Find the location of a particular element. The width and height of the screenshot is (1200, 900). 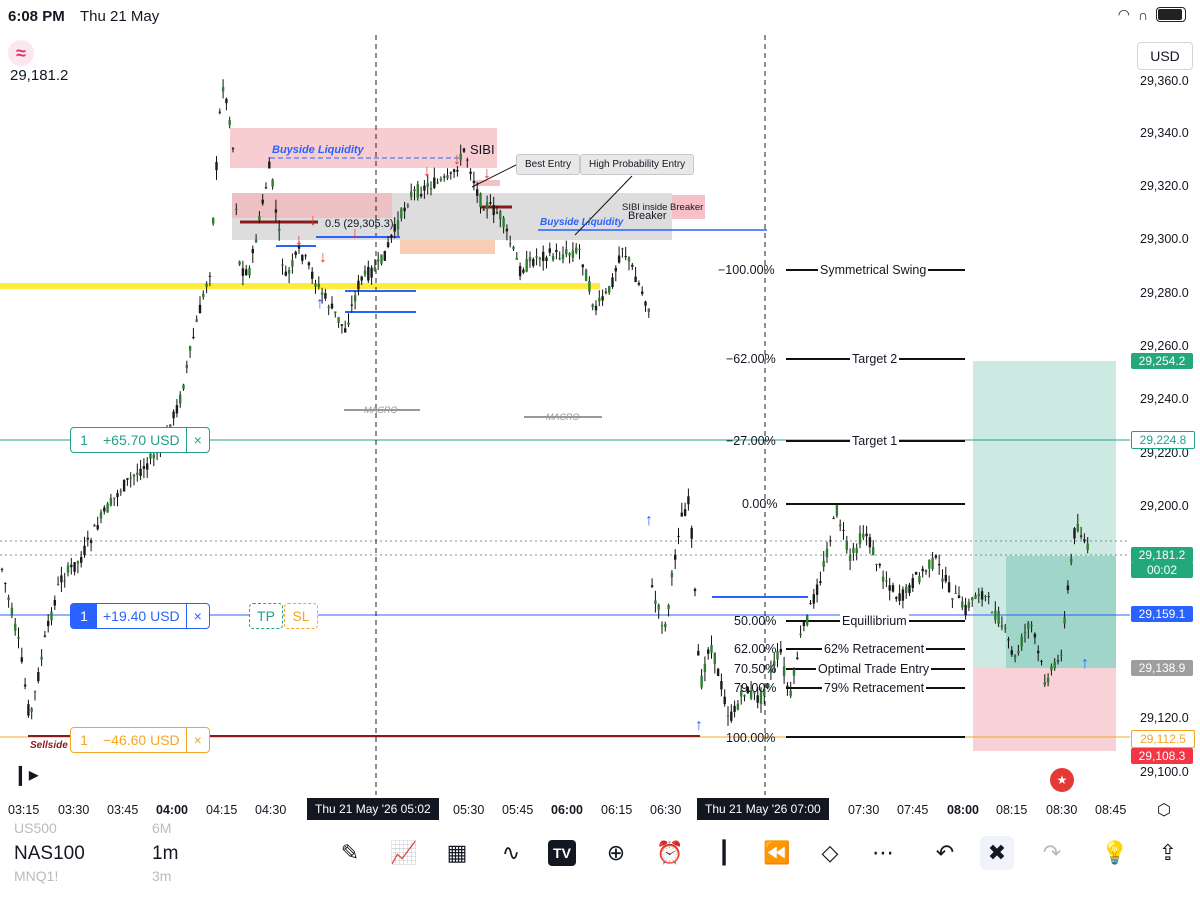

ideas-icon: 💡 is located at coordinates (1115, 852).